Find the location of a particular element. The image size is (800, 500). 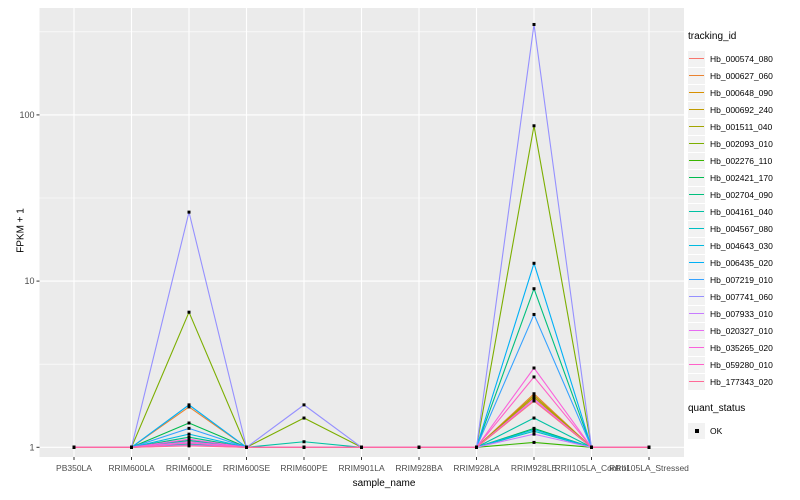

legend-entry-label: Hb_002421_170 is located at coordinates (741, 177).